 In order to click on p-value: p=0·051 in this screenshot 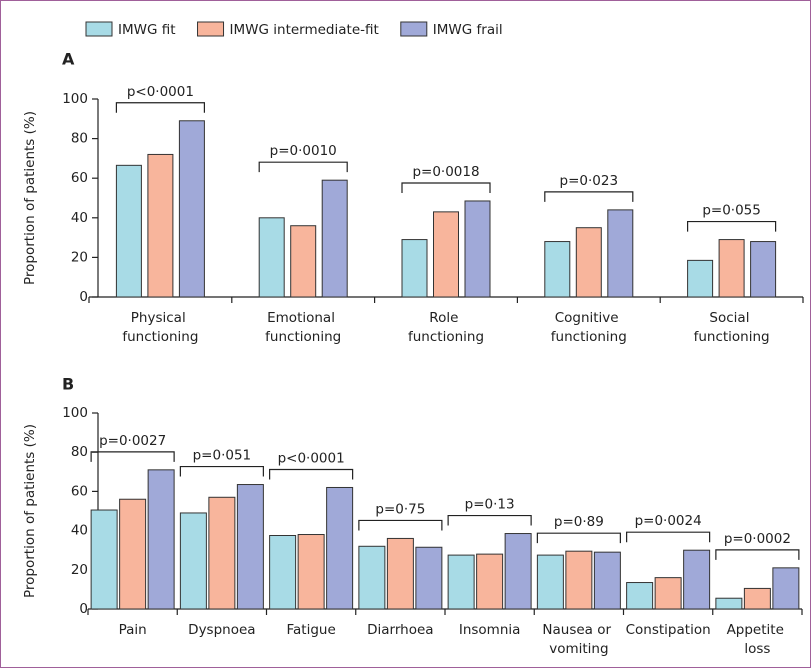, I will do `click(222, 456)`.